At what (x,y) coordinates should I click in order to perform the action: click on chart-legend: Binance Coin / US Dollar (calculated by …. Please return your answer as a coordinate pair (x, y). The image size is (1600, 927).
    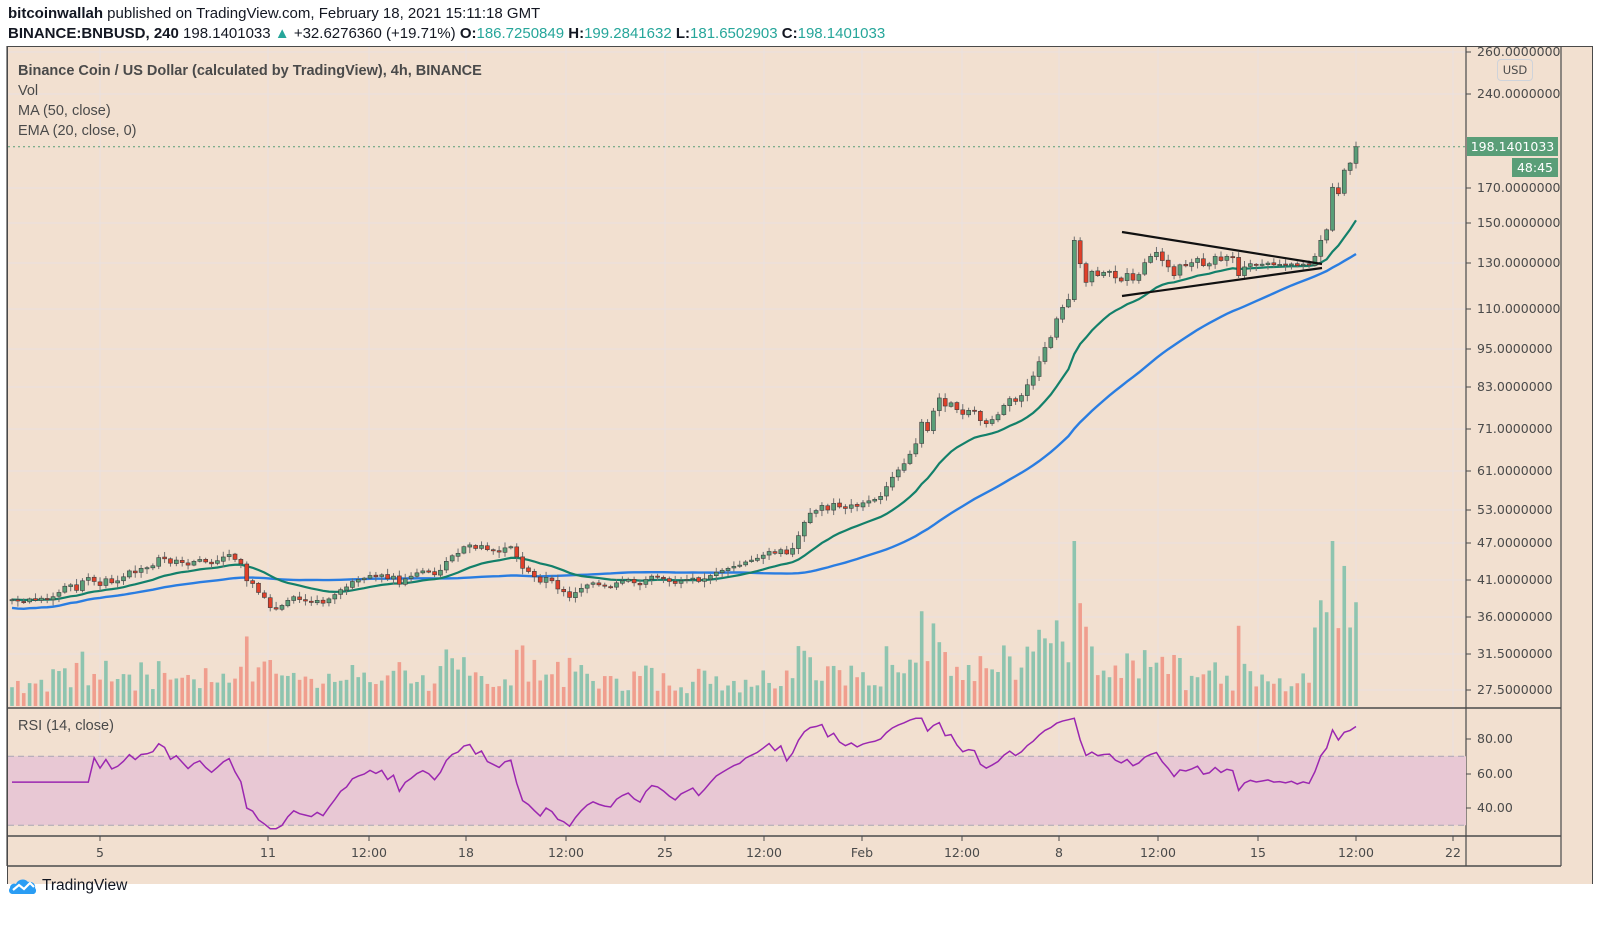
    Looking at the image, I should click on (250, 101).